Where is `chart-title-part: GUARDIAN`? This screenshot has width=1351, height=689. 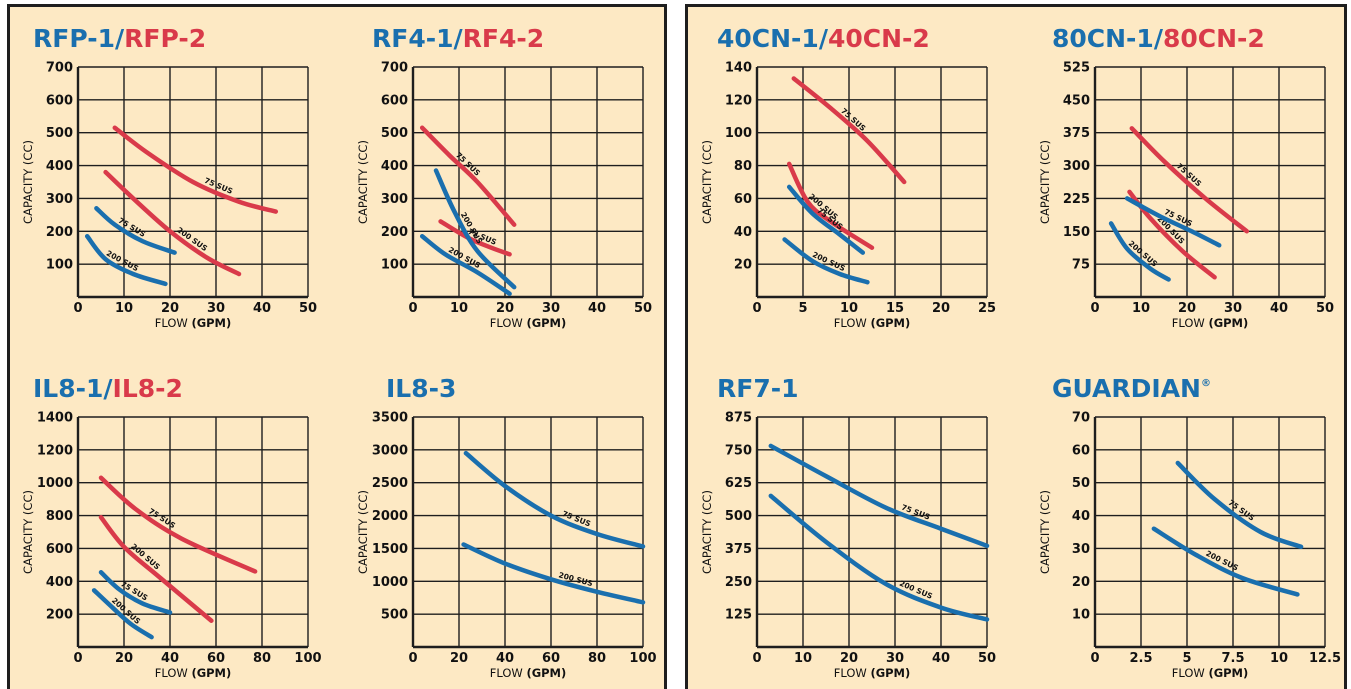 chart-title-part: GUARDIAN is located at coordinates (1126, 388).